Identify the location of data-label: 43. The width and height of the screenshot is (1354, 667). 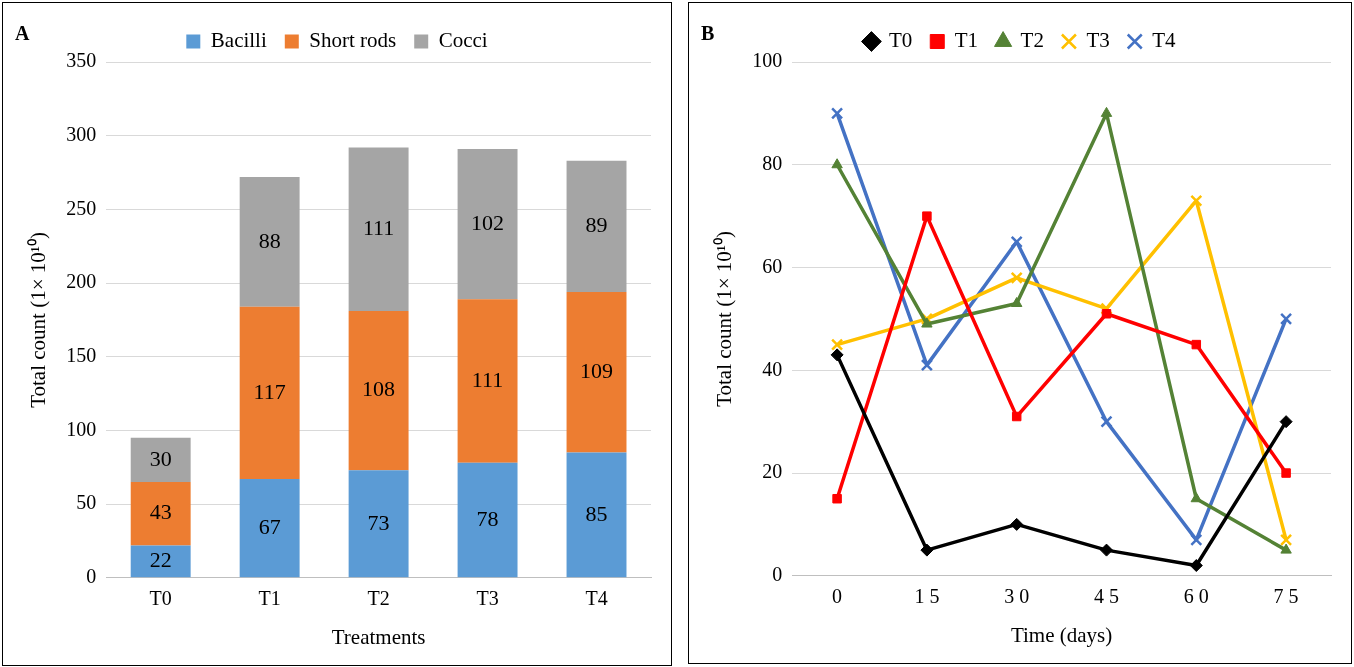
(160, 512).